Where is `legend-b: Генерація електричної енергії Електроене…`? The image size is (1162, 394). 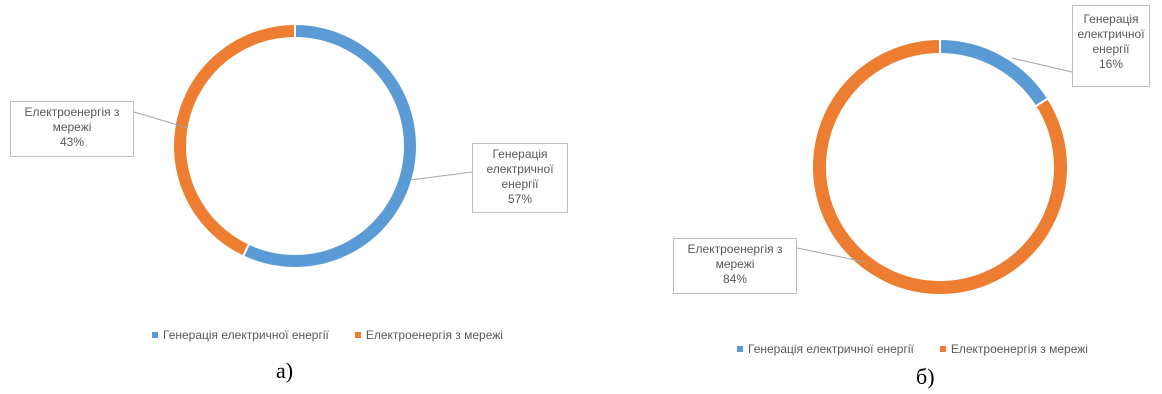
legend-b: Генерація електричної енергії Електроене… is located at coordinates (925, 349).